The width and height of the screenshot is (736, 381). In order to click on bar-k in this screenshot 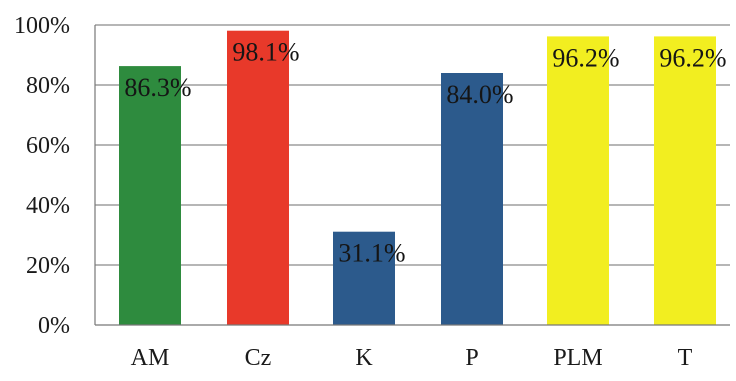, I will do `click(364, 278)`.